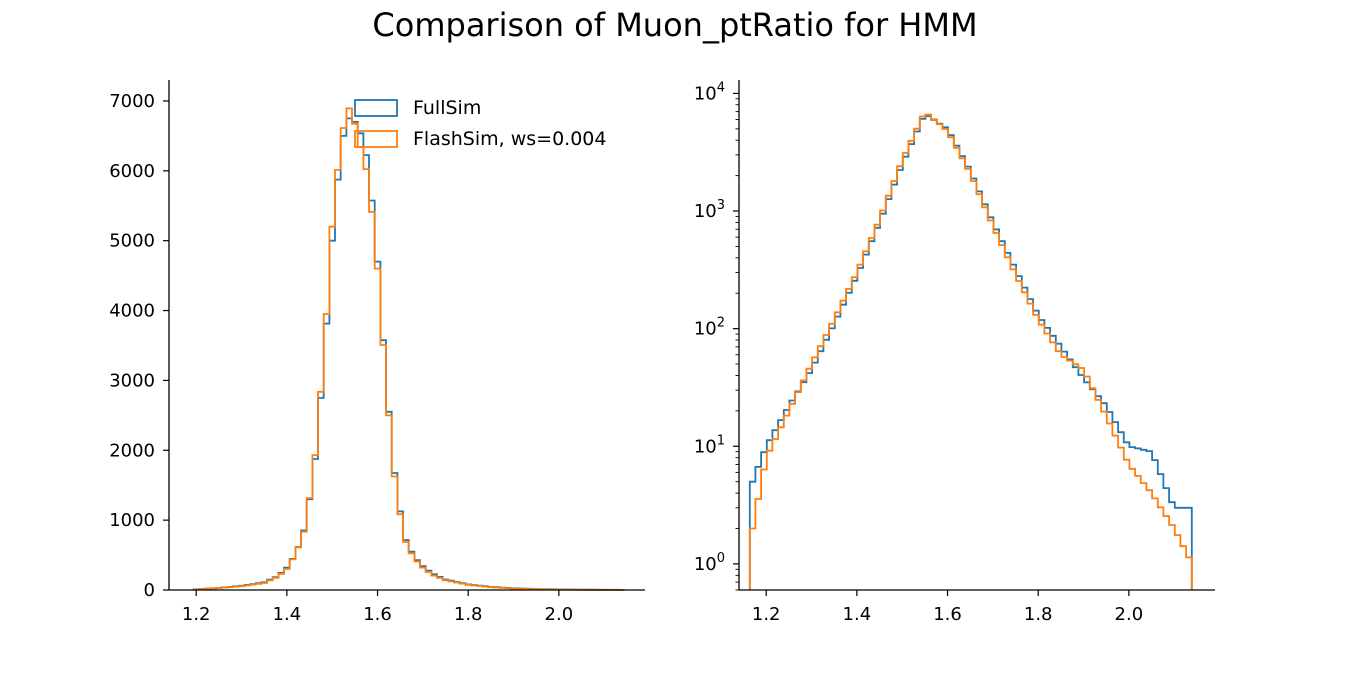  What do you see at coordinates (709, 92) in the screenshot?
I see `y-tick-label: 10⁴` at bounding box center [709, 92].